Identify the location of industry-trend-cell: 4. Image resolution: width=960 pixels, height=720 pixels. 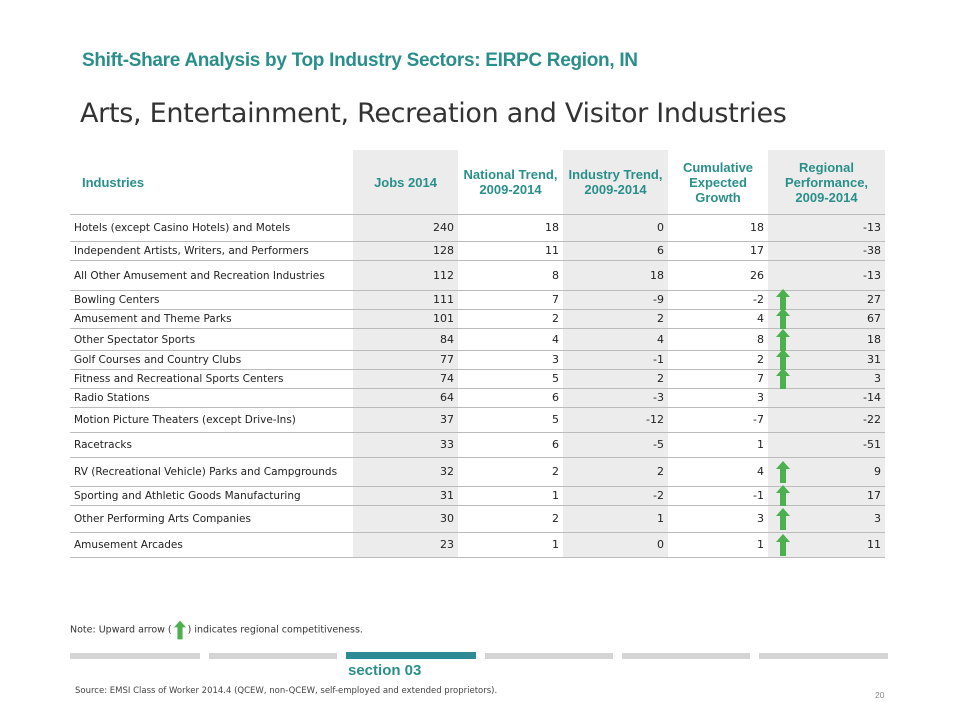
(615, 339).